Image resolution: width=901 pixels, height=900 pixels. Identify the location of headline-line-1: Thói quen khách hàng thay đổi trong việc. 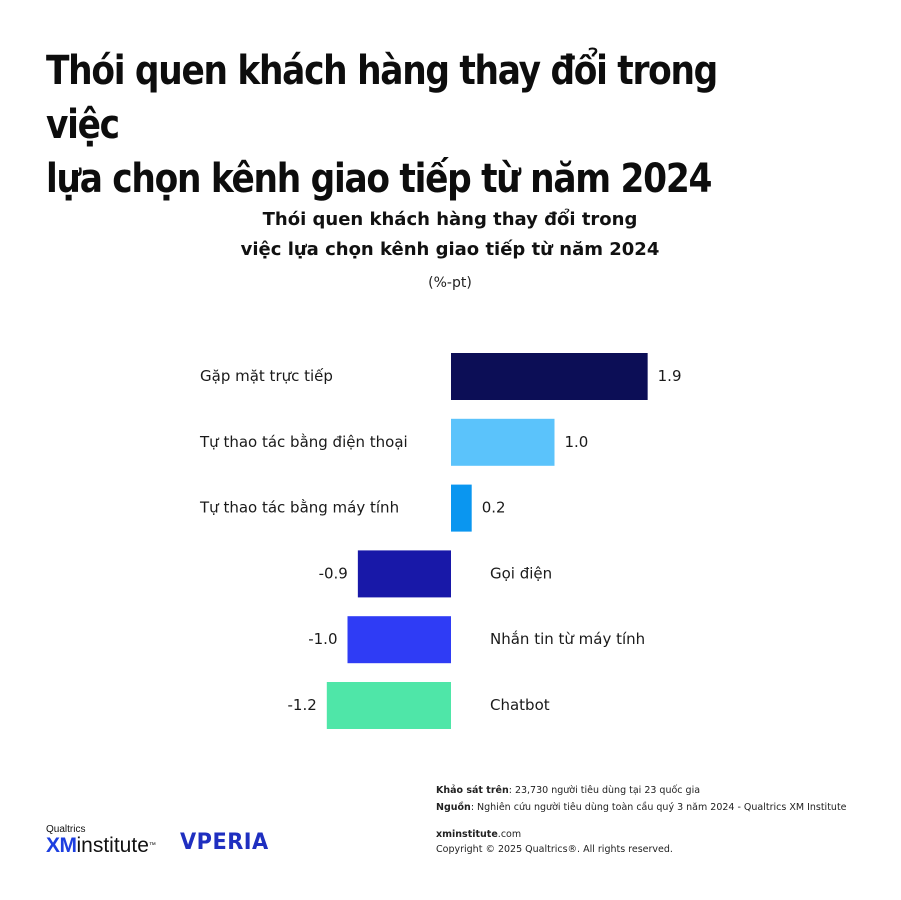
(382, 98).